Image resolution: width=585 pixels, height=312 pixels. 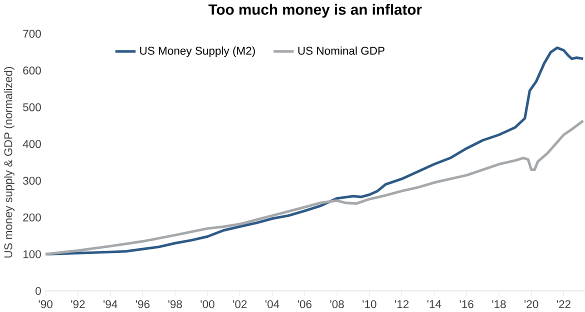 I want to click on x-tick-label: '90, so click(x=45, y=304).